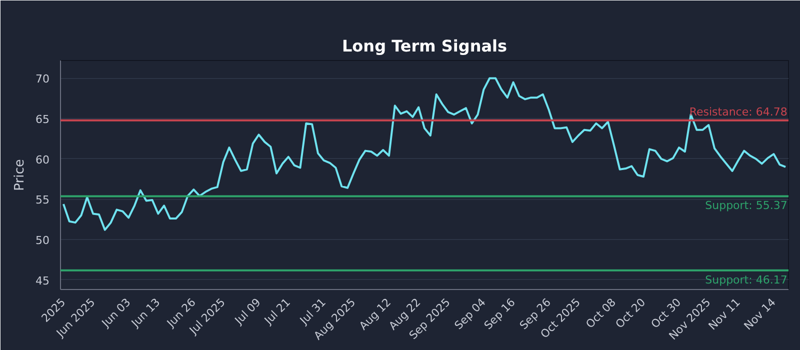 The height and width of the screenshot is (350, 800). What do you see at coordinates (43, 159) in the screenshot?
I see `y-tick-label: 60` at bounding box center [43, 159].